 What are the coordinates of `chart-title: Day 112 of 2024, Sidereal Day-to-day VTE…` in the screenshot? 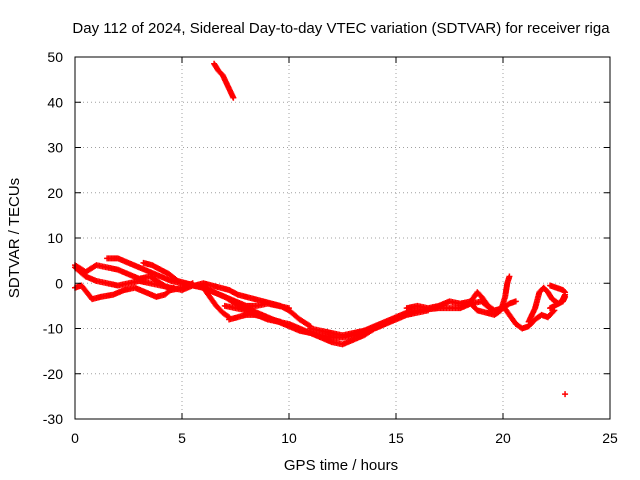 It's located at (341, 28).